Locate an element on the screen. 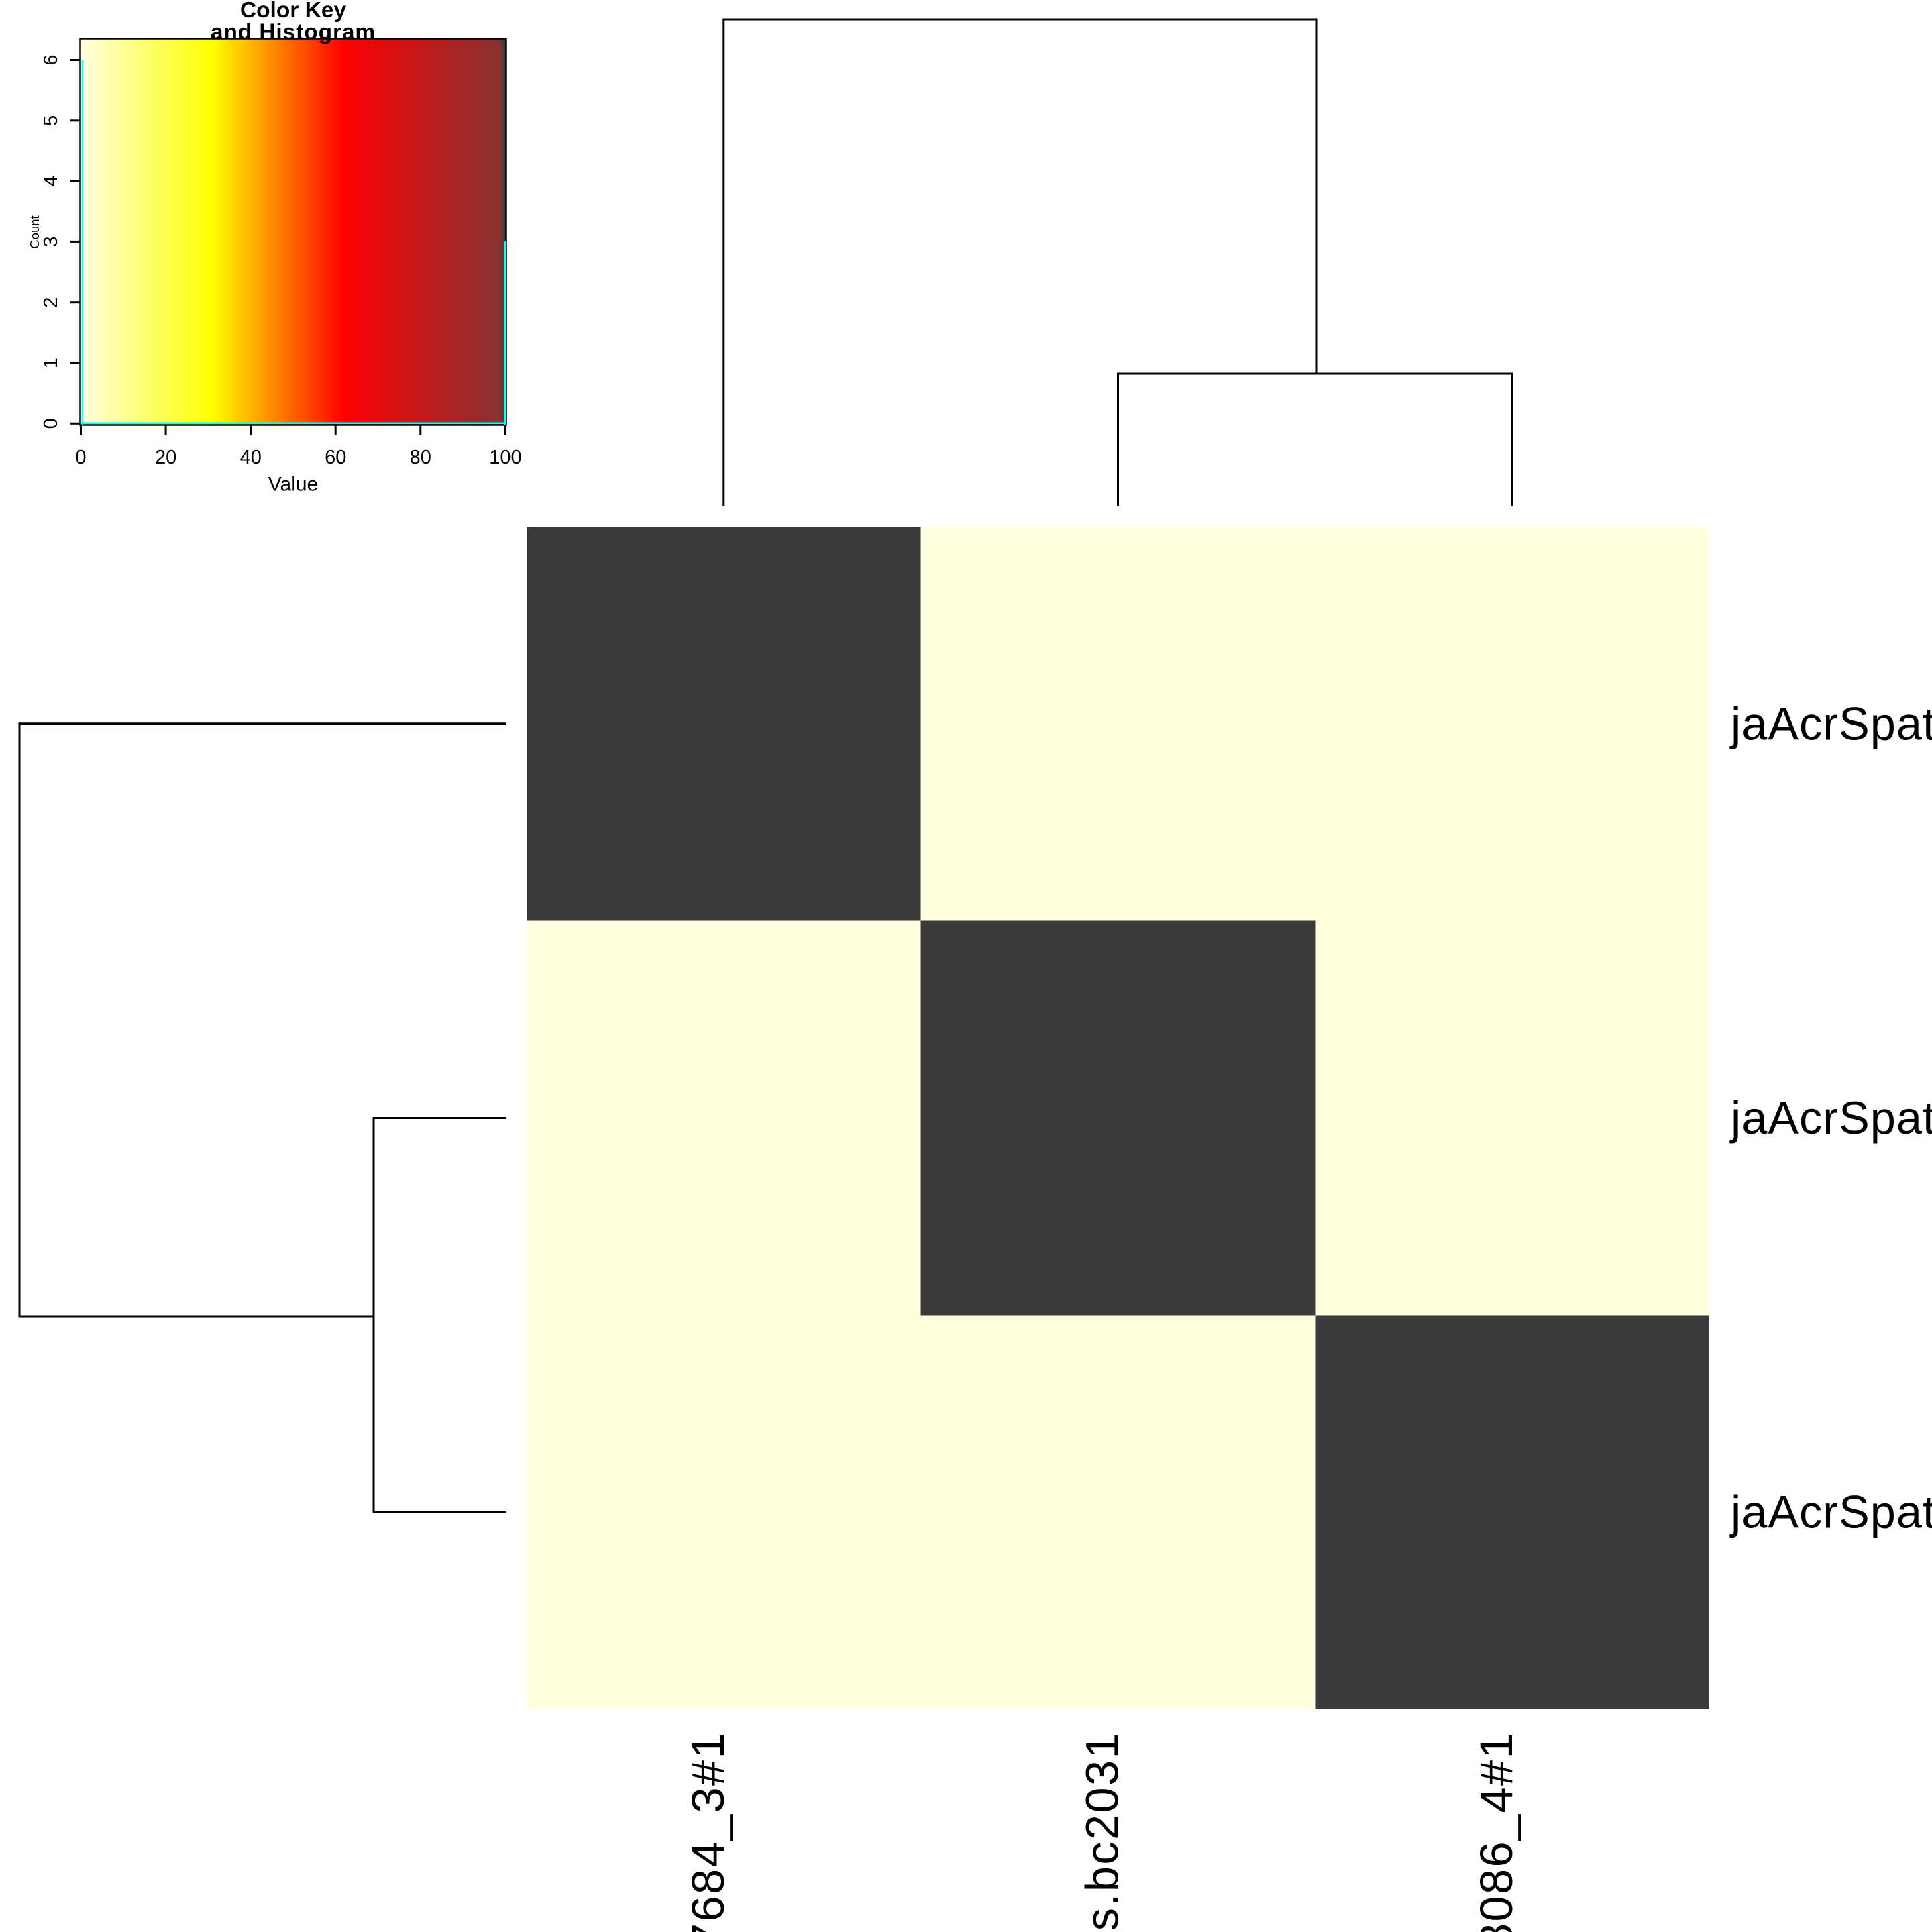 This screenshot has height=1932, width=1932. svg-text: 5 is located at coordinates (51, 120).